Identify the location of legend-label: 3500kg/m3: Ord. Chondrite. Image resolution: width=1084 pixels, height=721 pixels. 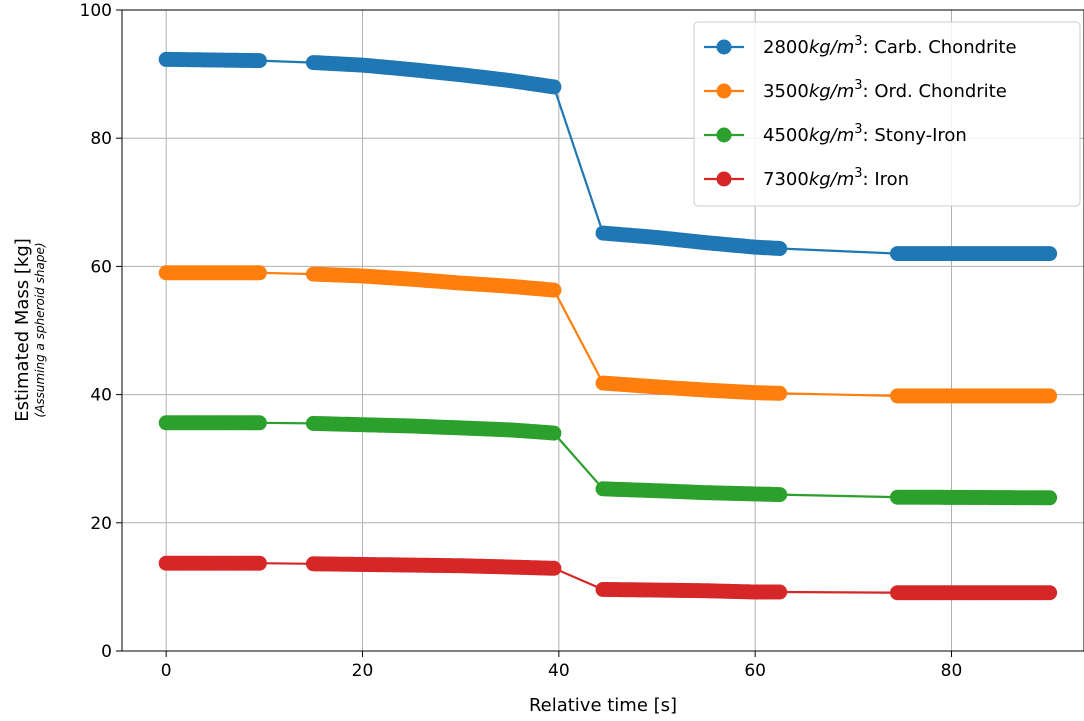
(885, 90).